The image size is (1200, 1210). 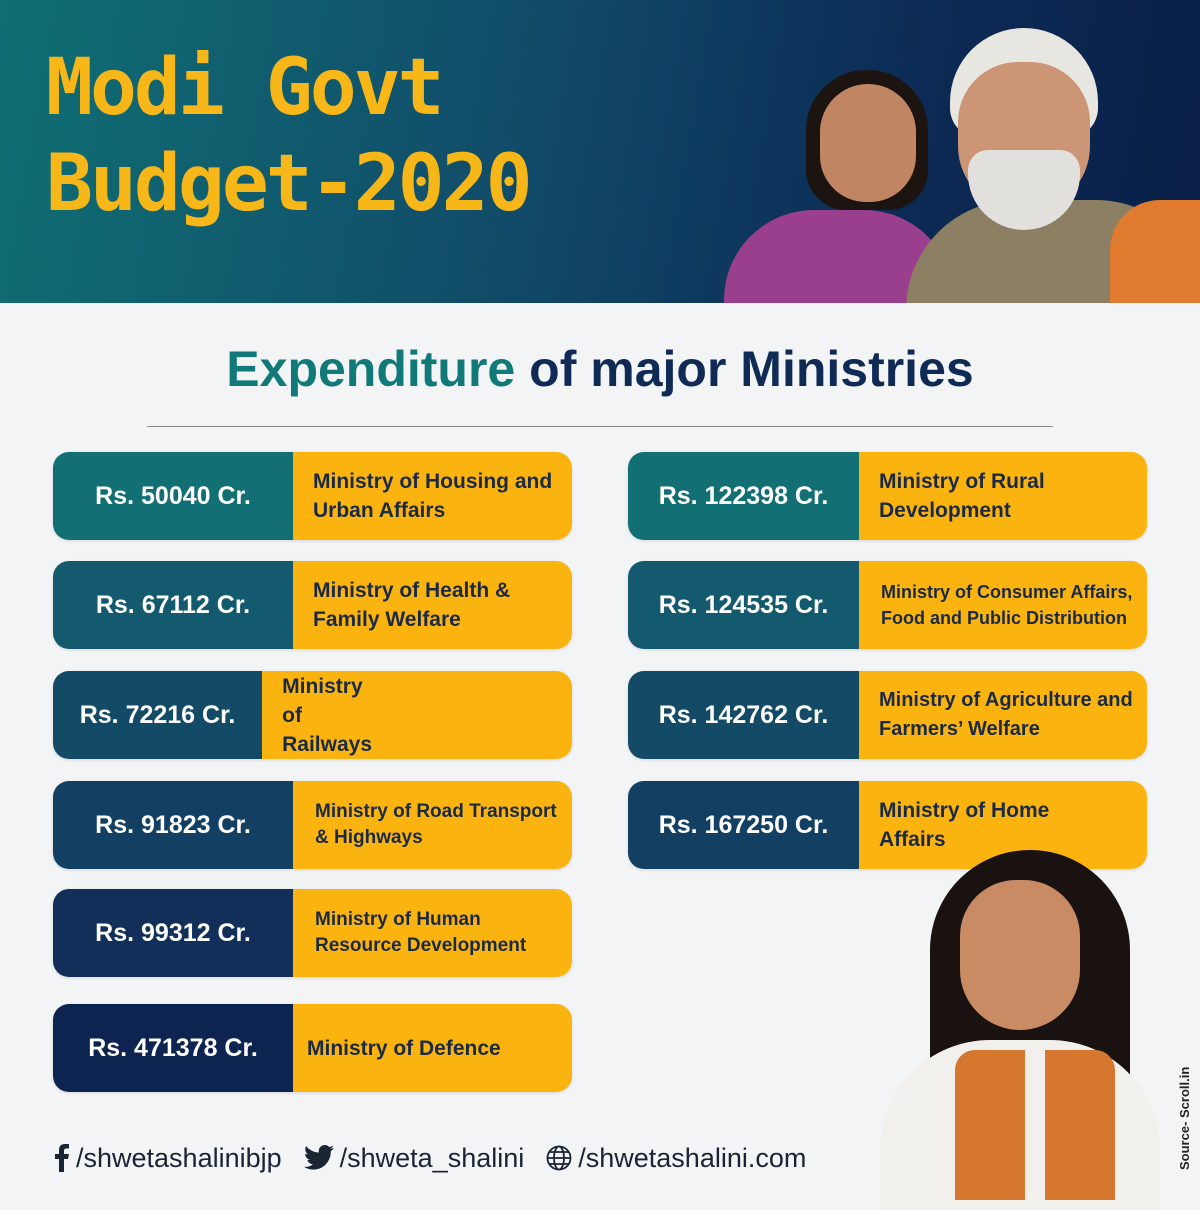 What do you see at coordinates (1155, 251) in the screenshot?
I see `prime-minister-kurta` at bounding box center [1155, 251].